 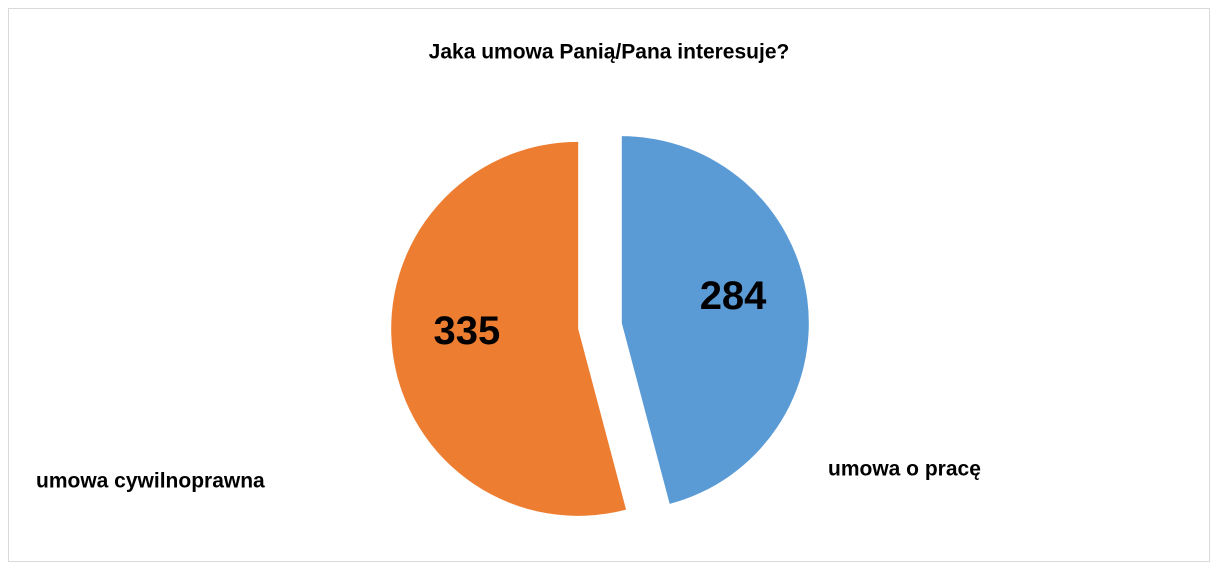 What do you see at coordinates (609, 52) in the screenshot?
I see `chart-title: Jaka umowa Panią/Pana interesuje?` at bounding box center [609, 52].